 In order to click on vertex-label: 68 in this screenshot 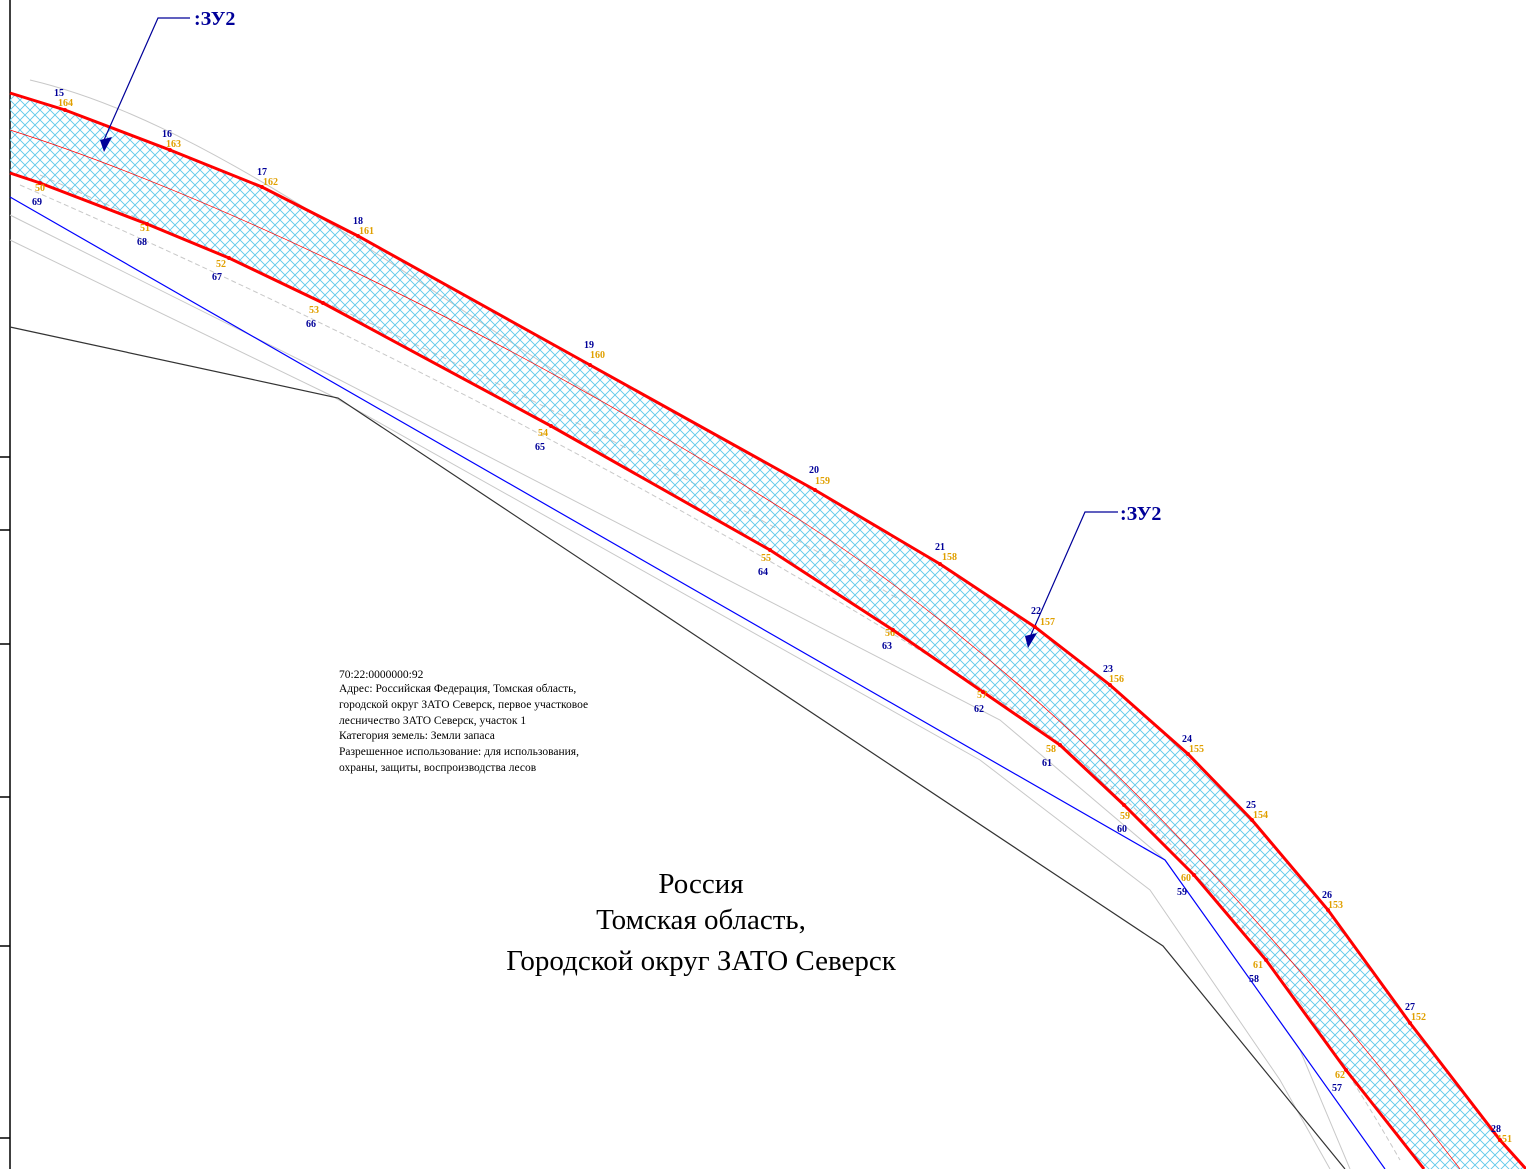, I will do `click(142, 242)`.